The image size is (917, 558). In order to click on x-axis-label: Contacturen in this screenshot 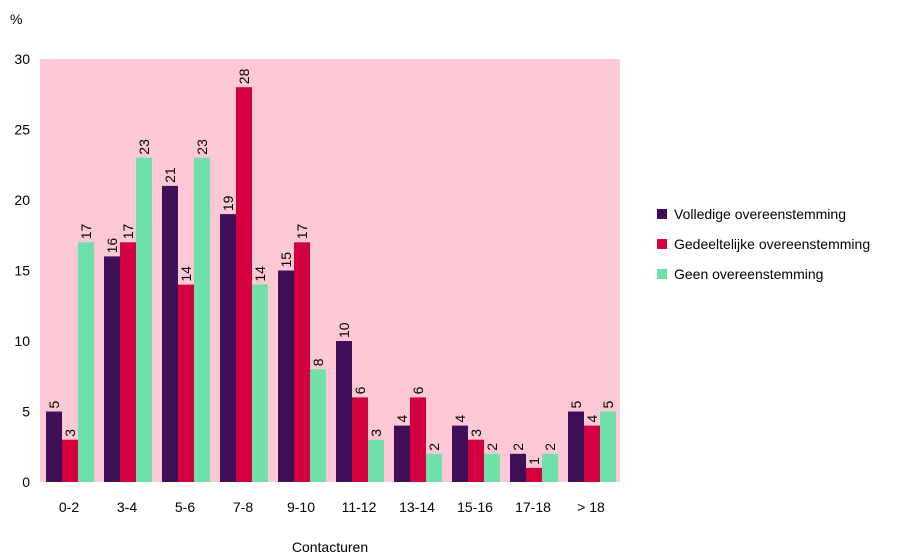, I will do `click(330, 547)`.